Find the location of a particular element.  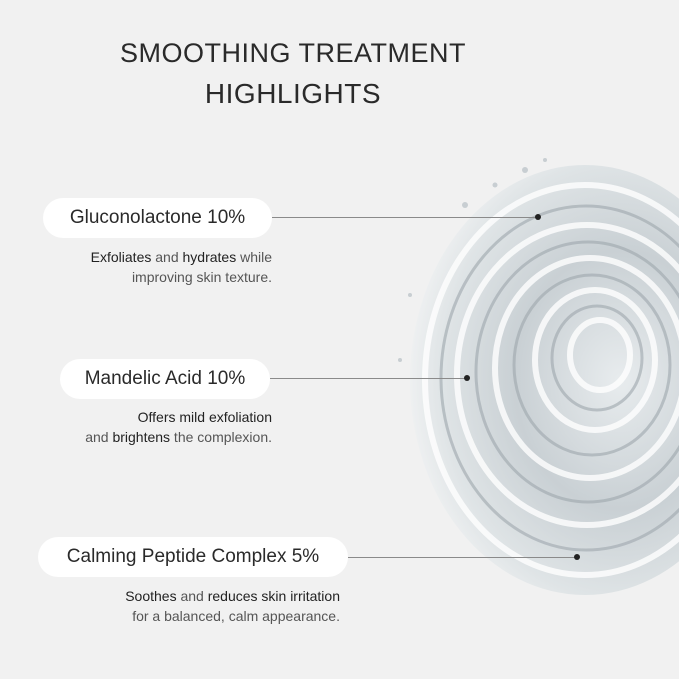

desc-text: the complexion. is located at coordinates (221, 437).